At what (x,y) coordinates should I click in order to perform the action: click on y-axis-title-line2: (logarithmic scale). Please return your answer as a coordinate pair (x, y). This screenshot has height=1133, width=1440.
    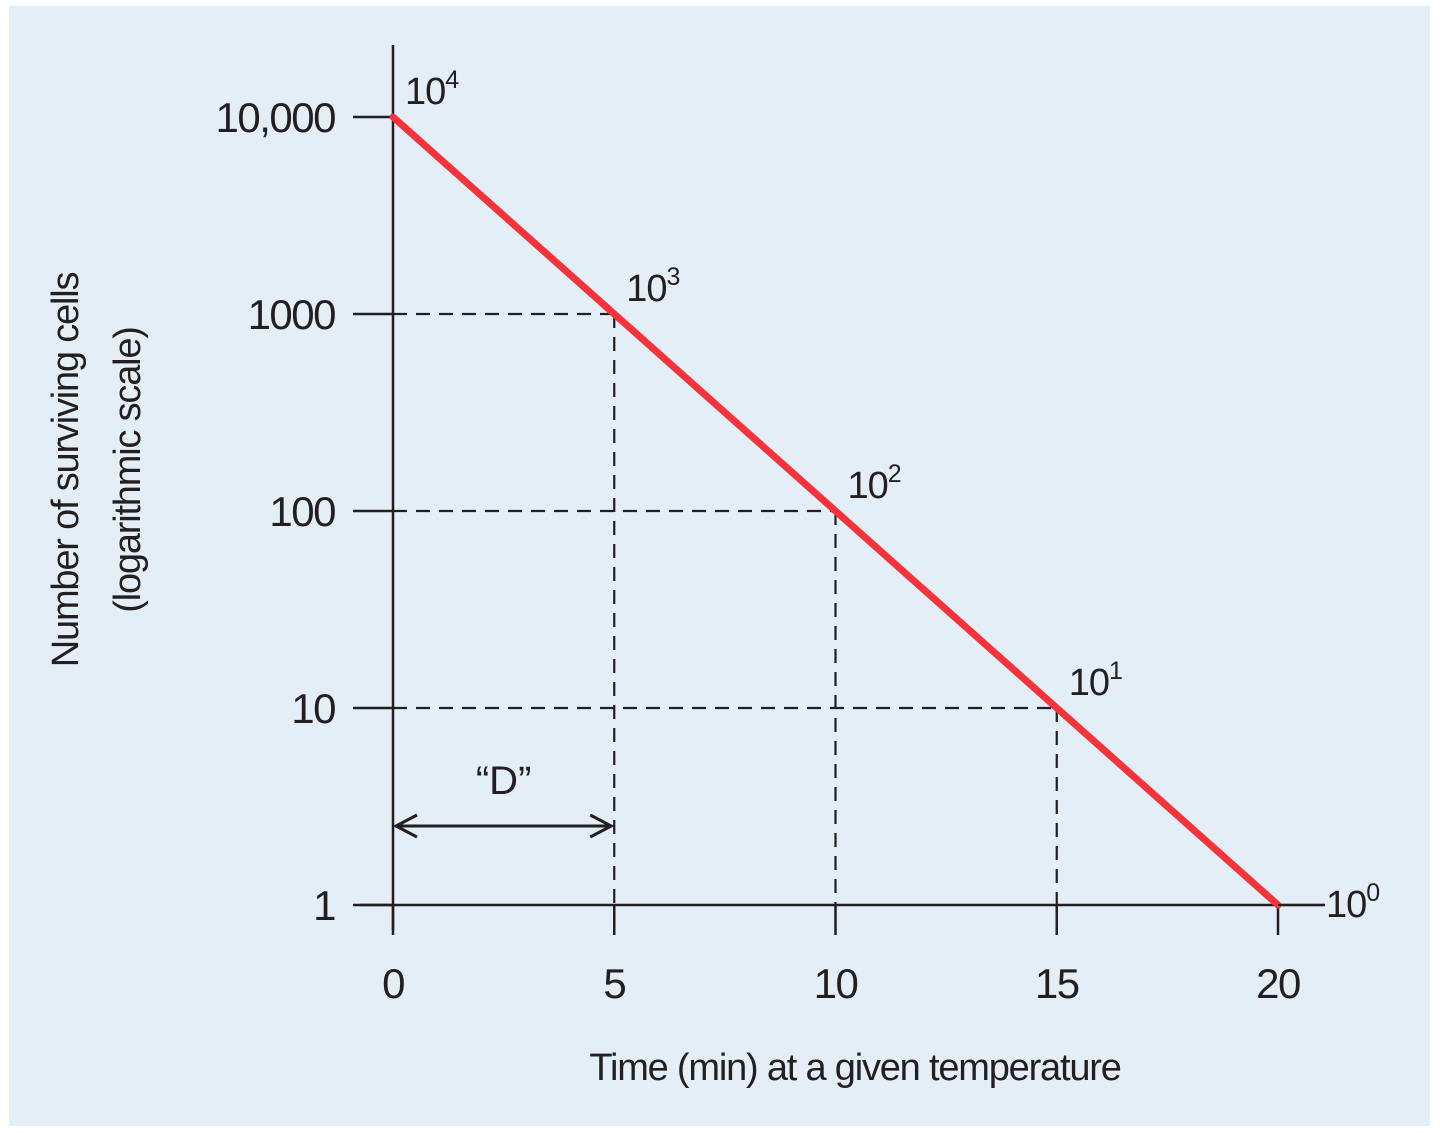
    Looking at the image, I should click on (128, 470).